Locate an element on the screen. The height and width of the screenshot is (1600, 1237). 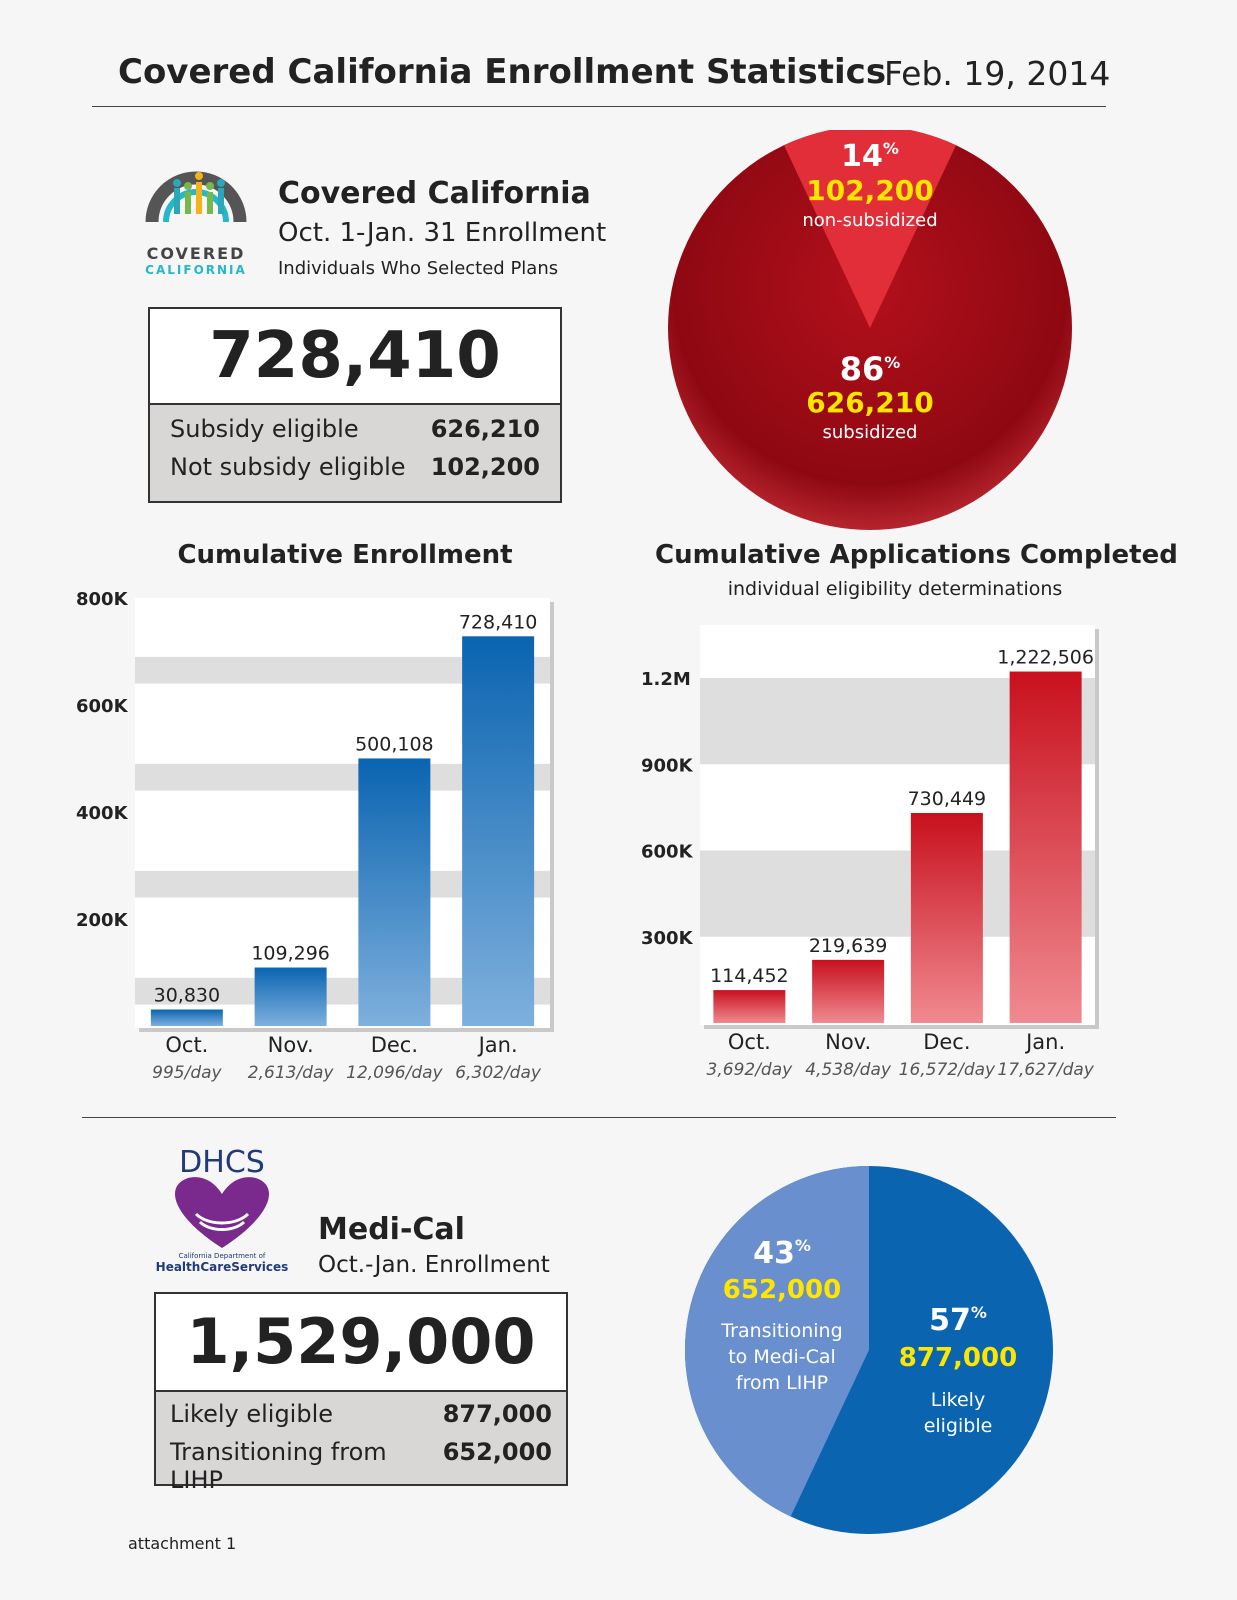
bar-value-label: 1,222,506 is located at coordinates (1045, 658).